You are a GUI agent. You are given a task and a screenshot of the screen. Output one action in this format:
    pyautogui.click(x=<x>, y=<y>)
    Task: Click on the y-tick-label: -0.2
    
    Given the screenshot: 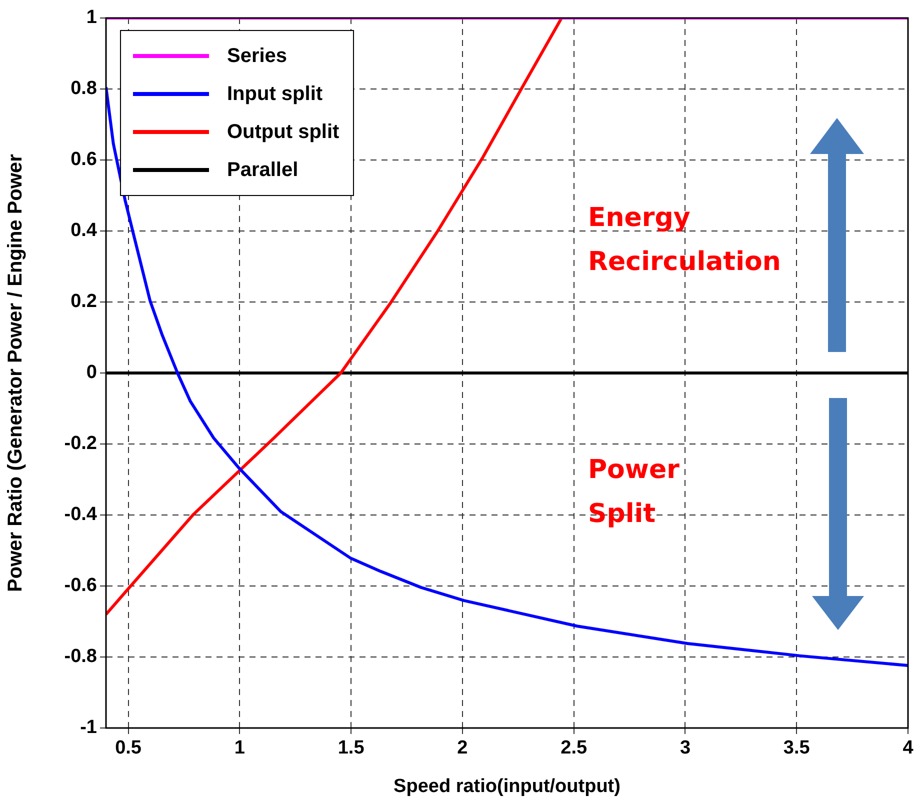 What is the action you would take?
    pyautogui.click(x=80, y=443)
    